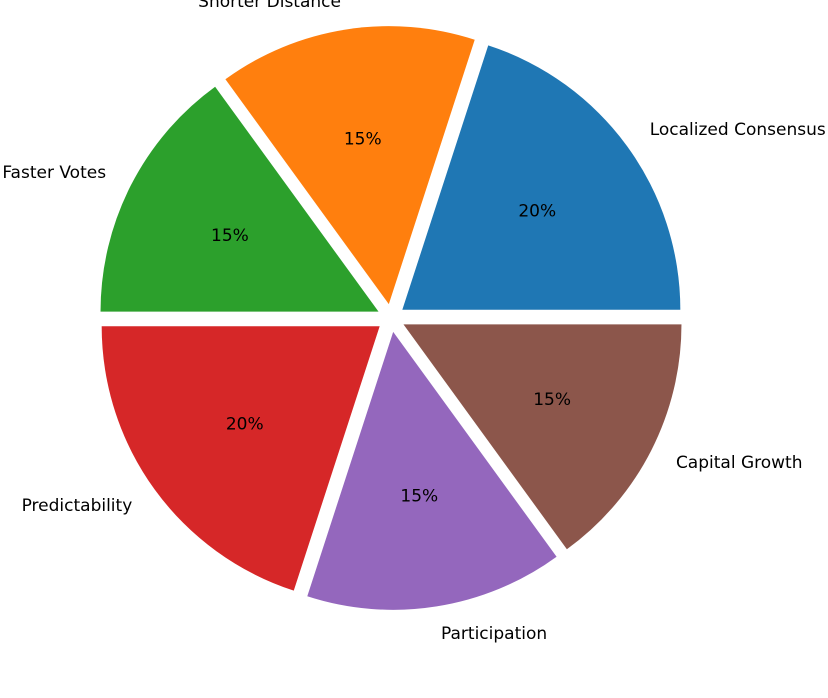 Image resolution: width=828 pixels, height=698 pixels. What do you see at coordinates (77, 506) in the screenshot?
I see `slice-label-predictability: Predictability` at bounding box center [77, 506].